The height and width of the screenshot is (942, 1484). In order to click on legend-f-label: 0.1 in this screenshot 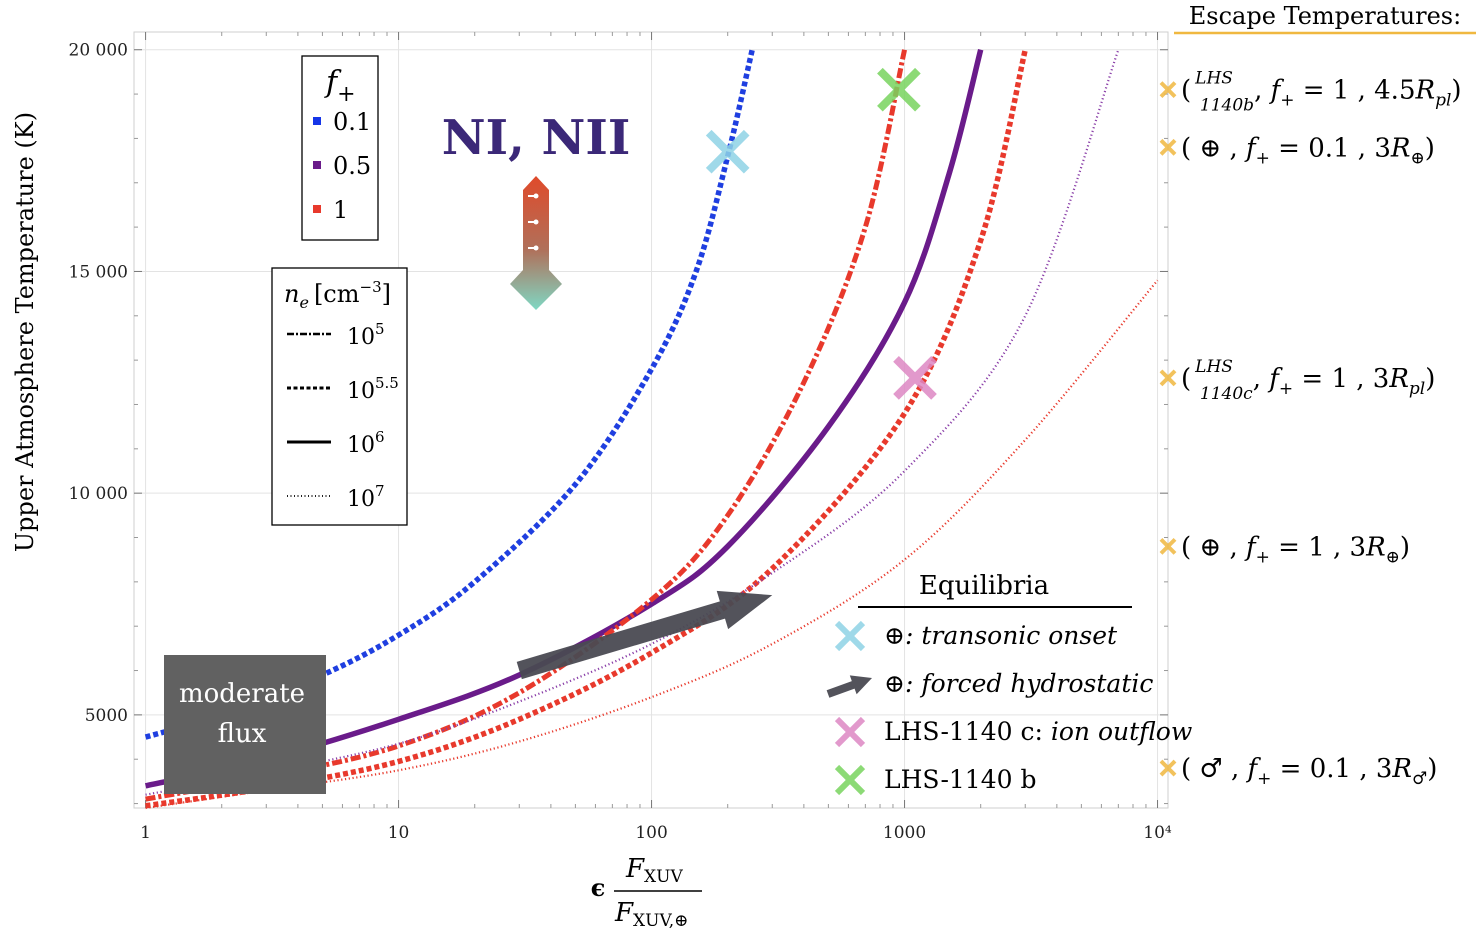, I will do `click(352, 122)`.